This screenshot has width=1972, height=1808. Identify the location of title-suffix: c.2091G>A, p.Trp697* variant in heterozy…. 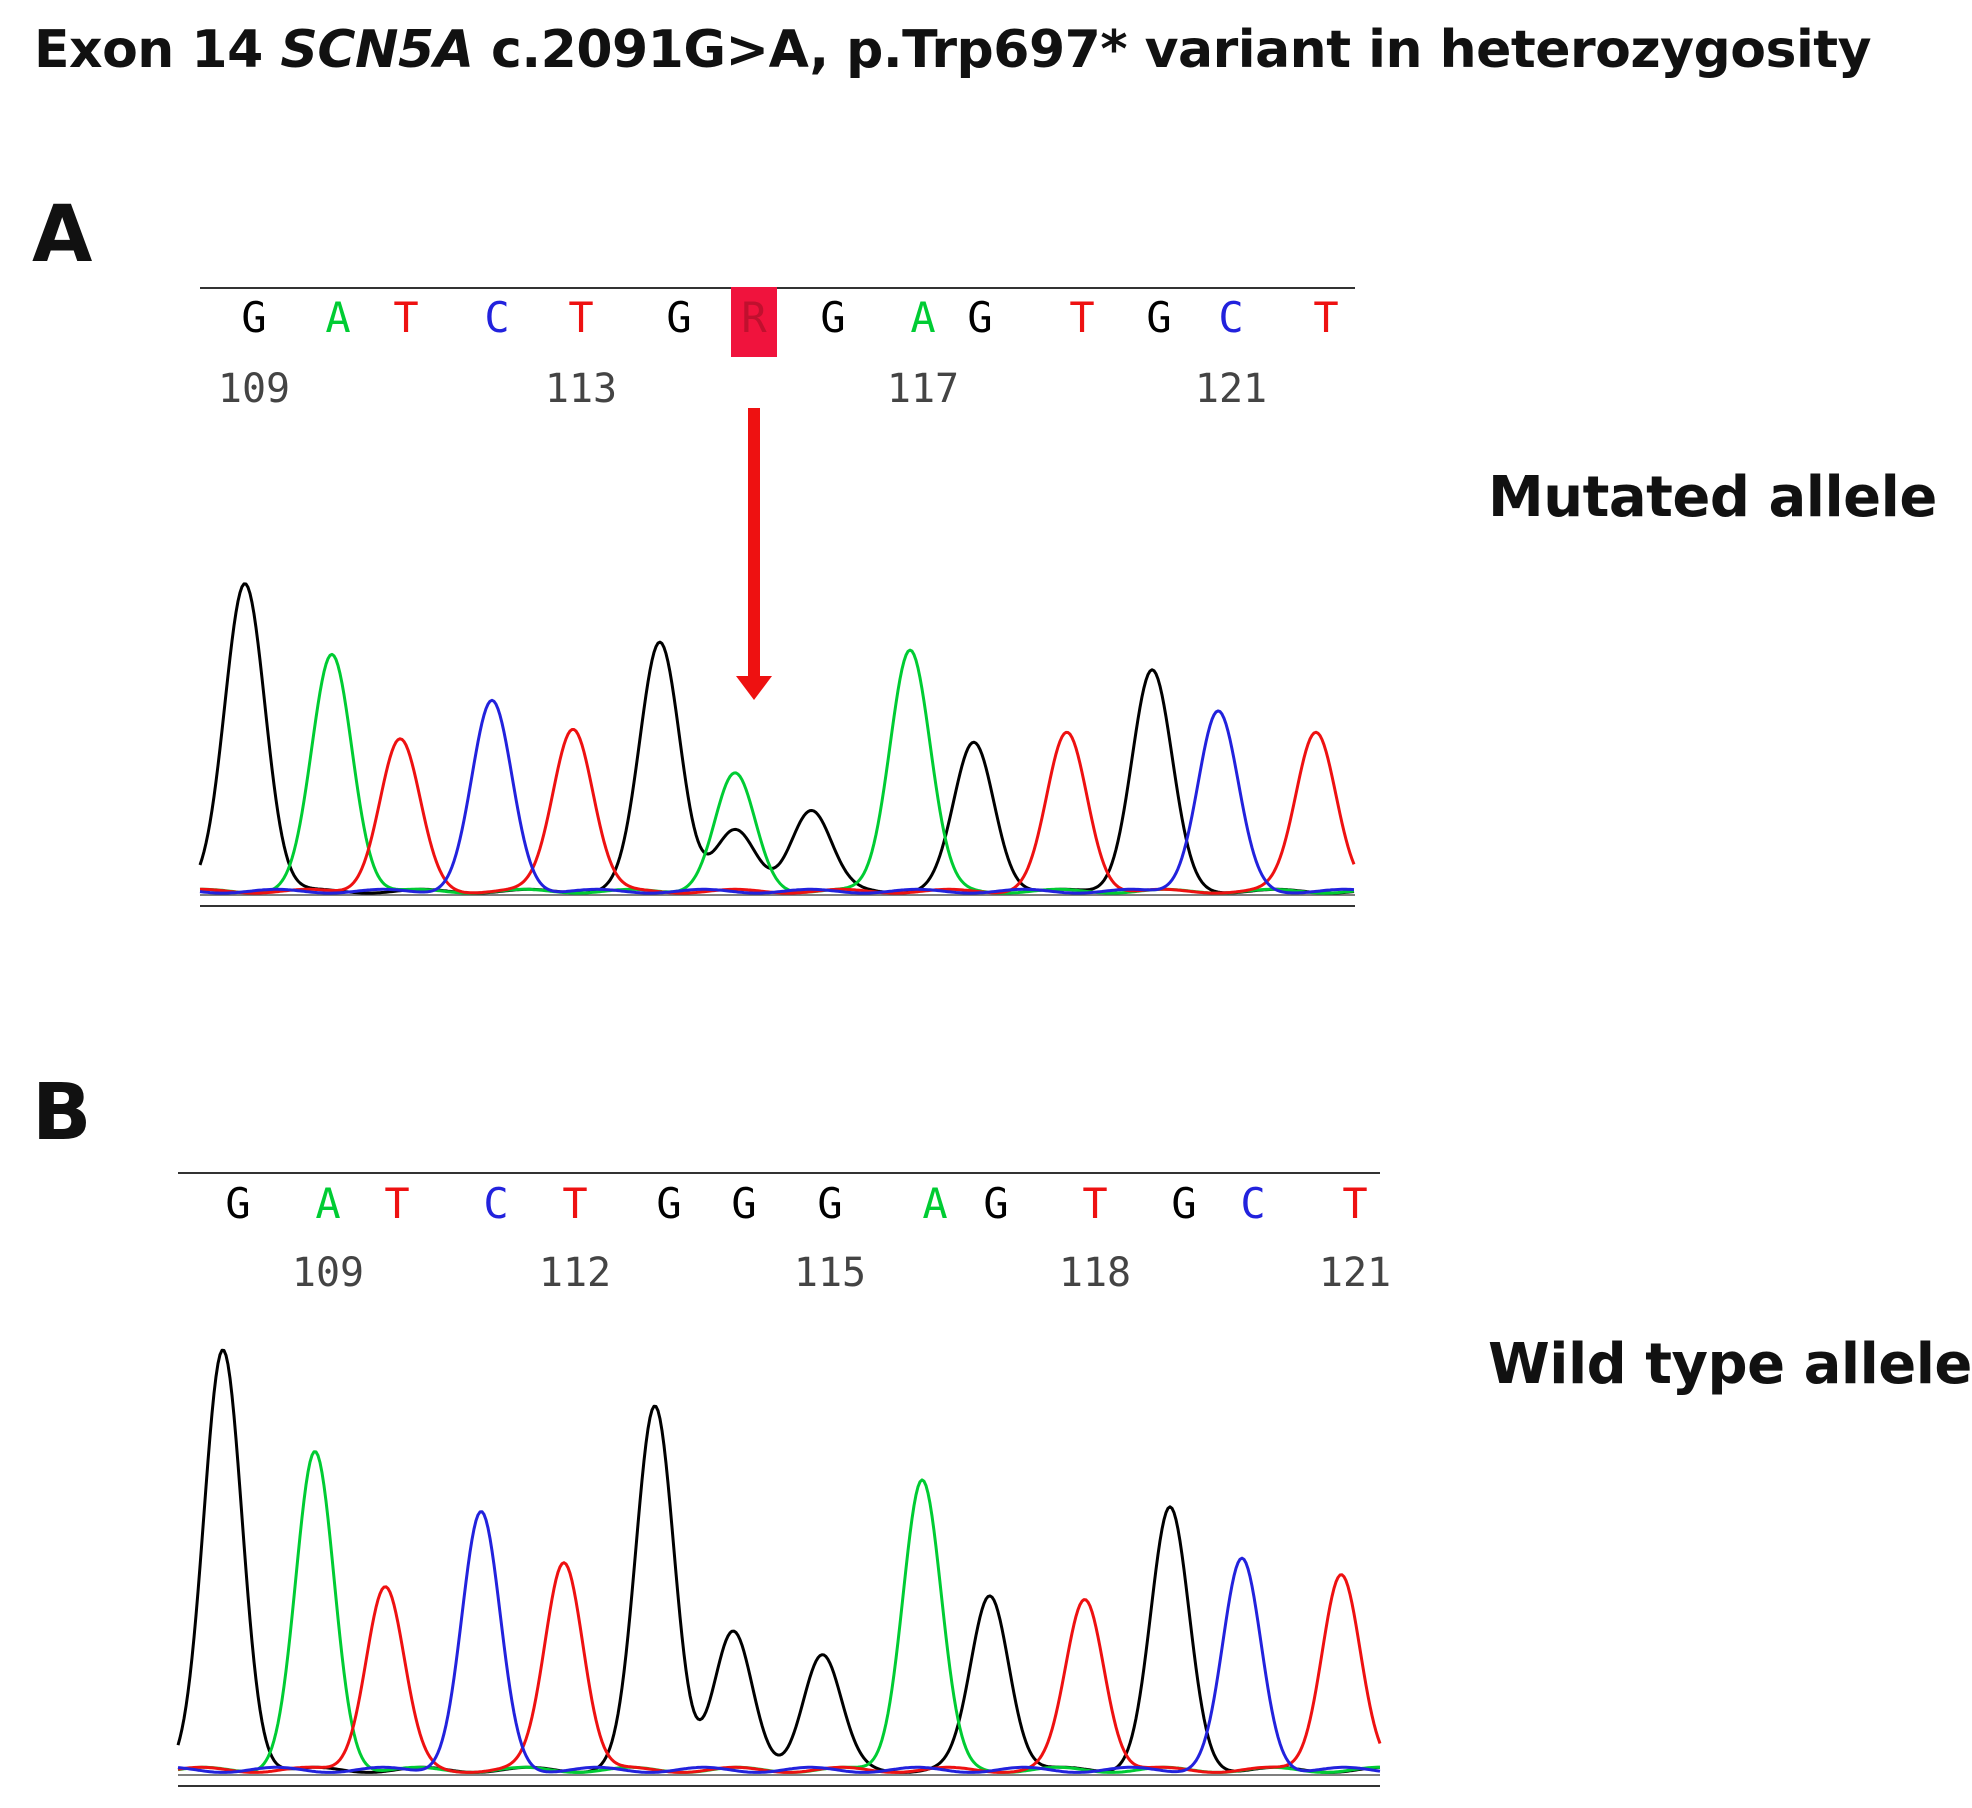
(1172, 50).